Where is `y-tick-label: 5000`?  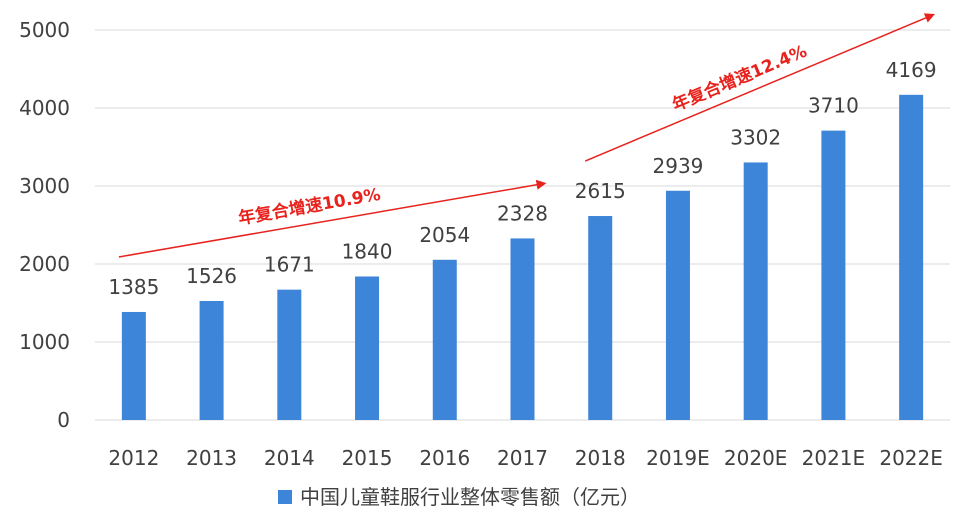 y-tick-label: 5000 is located at coordinates (44, 30).